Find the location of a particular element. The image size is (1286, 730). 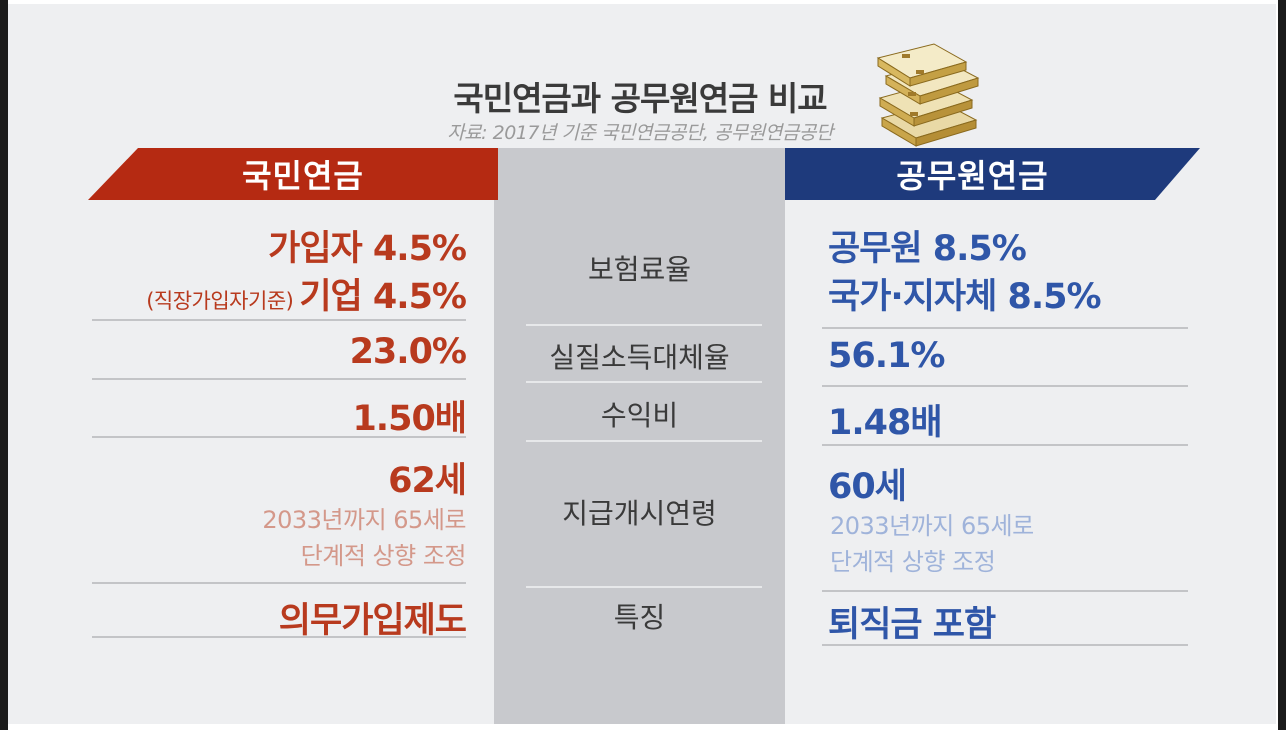

national-benefit-ratio: 1.50배 is located at coordinates (409, 419).